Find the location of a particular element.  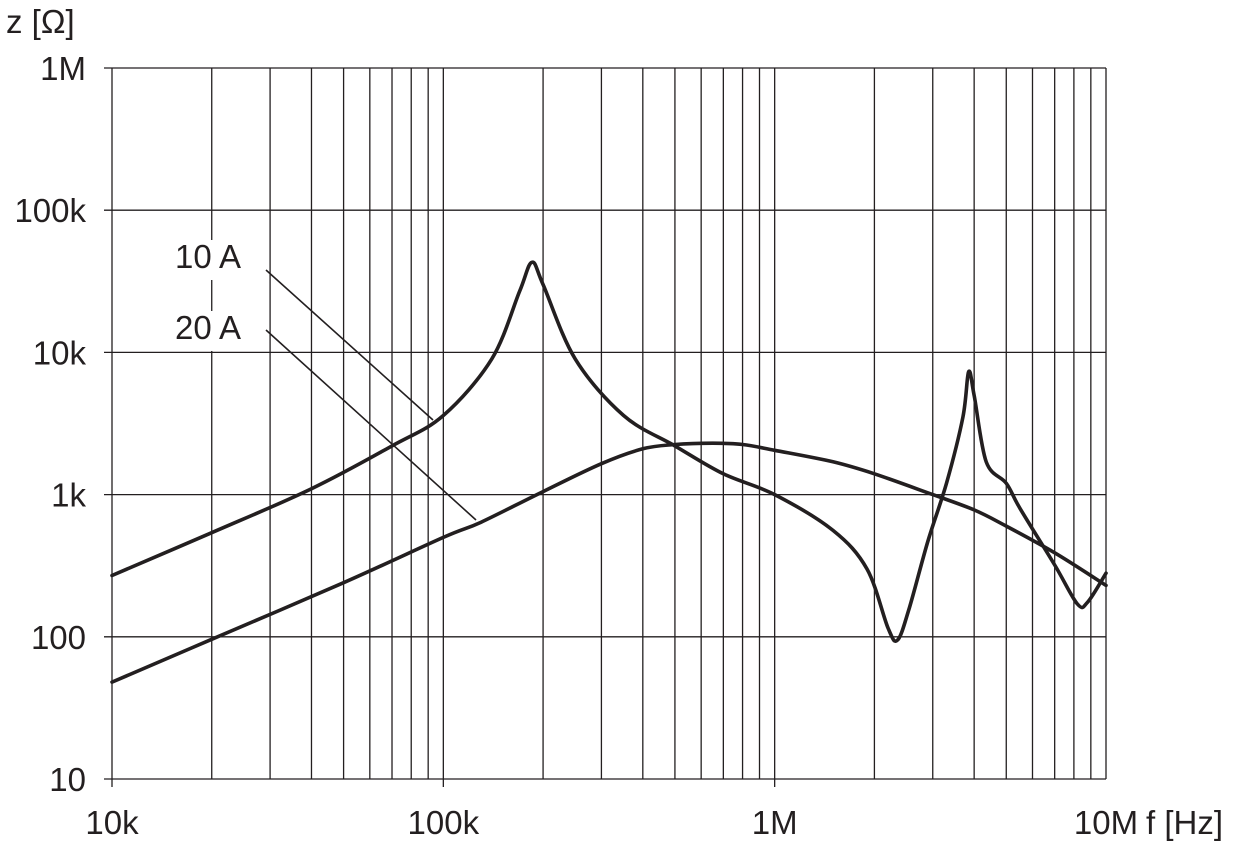

y-tick-label: 1k is located at coordinates (68, 495).